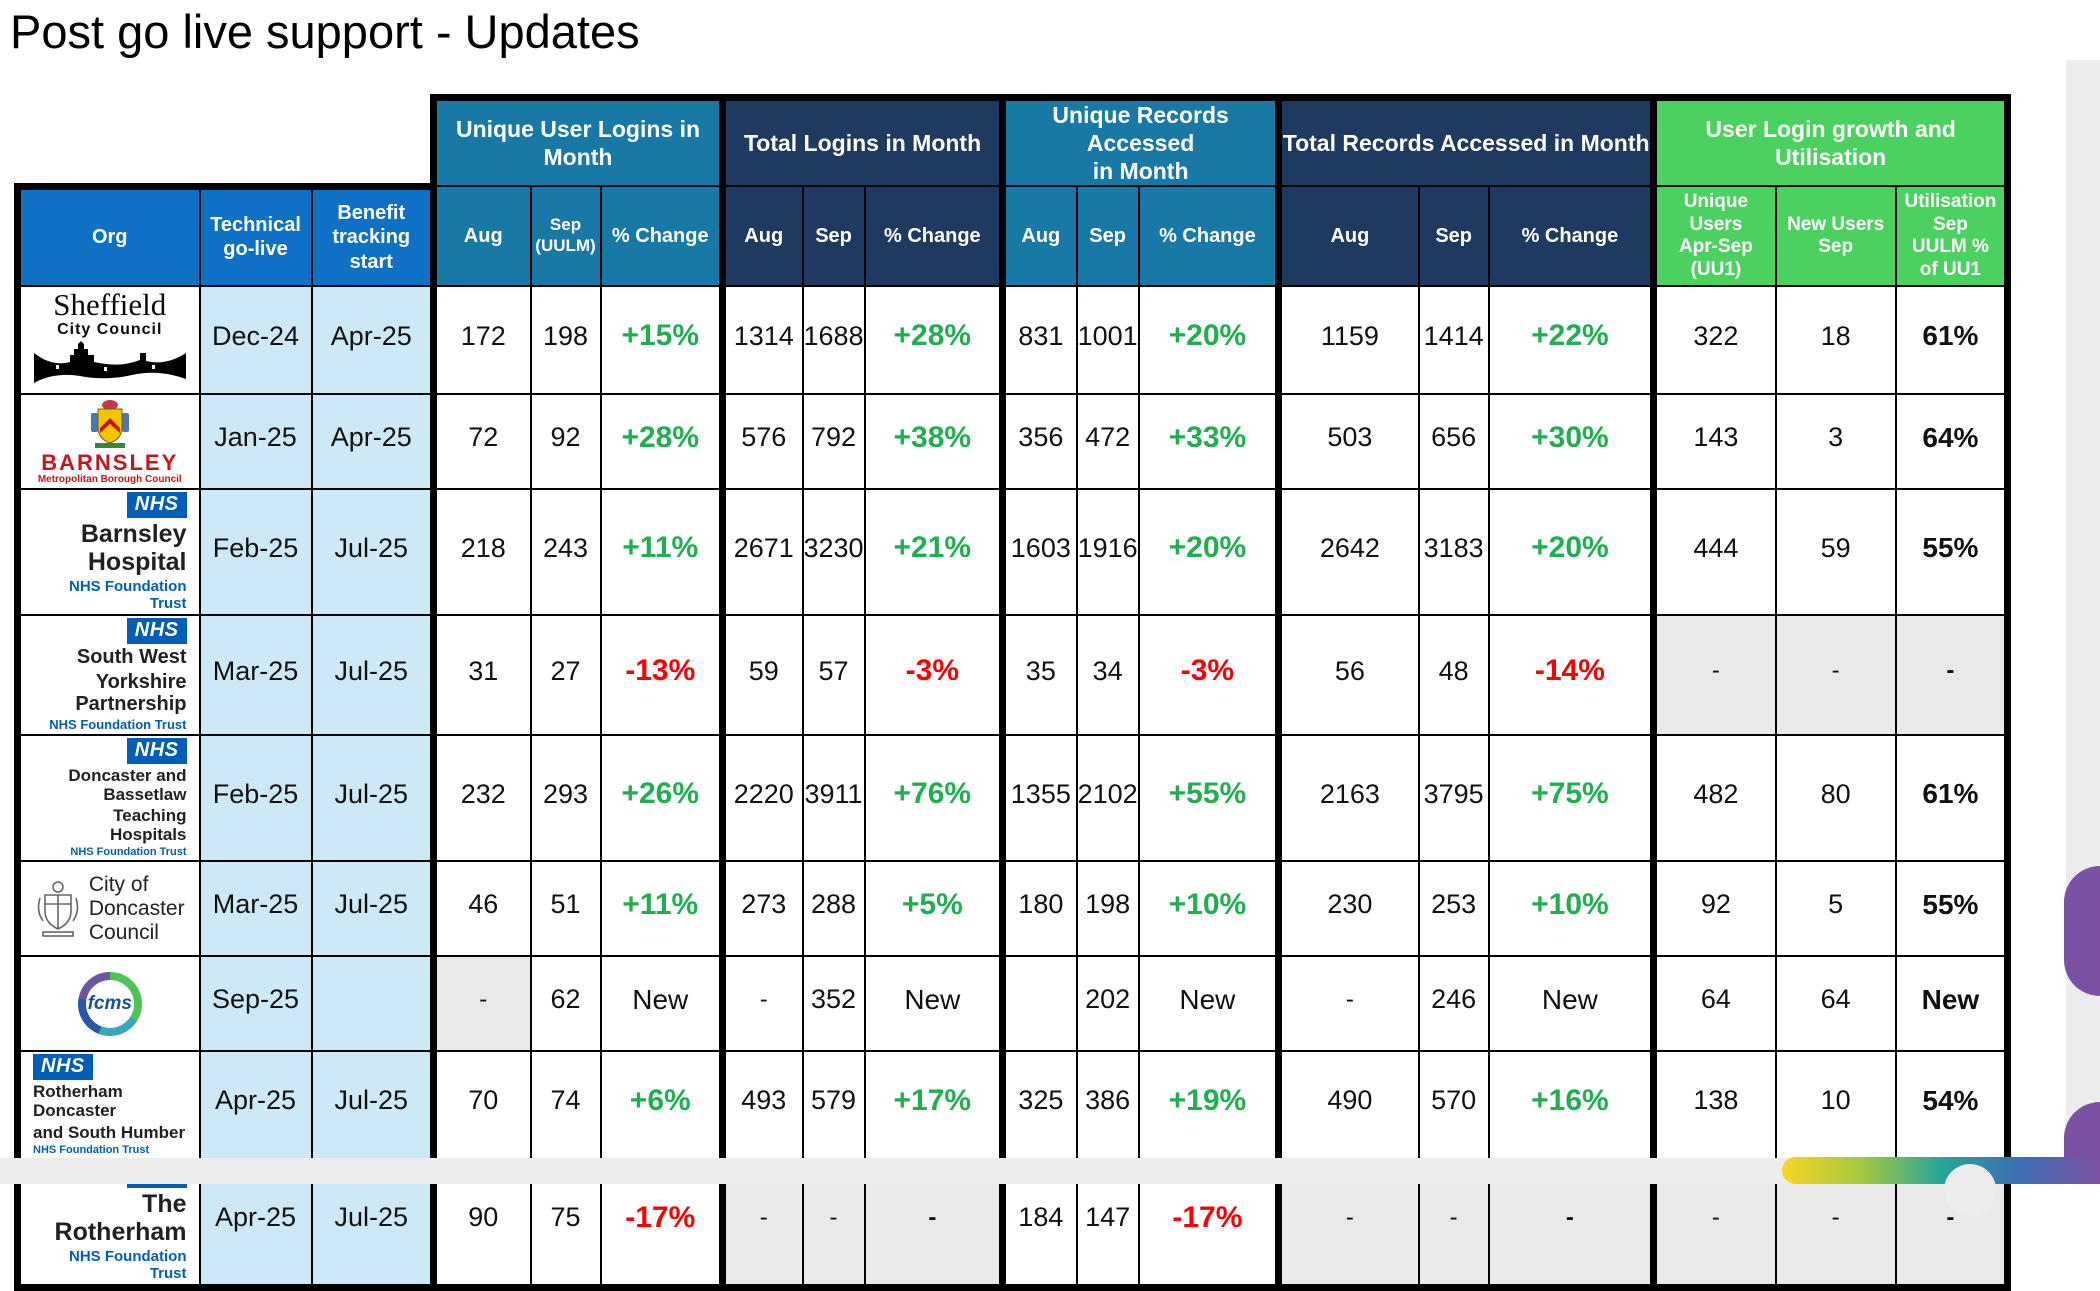  I want to click on decor-purple-blob-top, so click(2082, 931).